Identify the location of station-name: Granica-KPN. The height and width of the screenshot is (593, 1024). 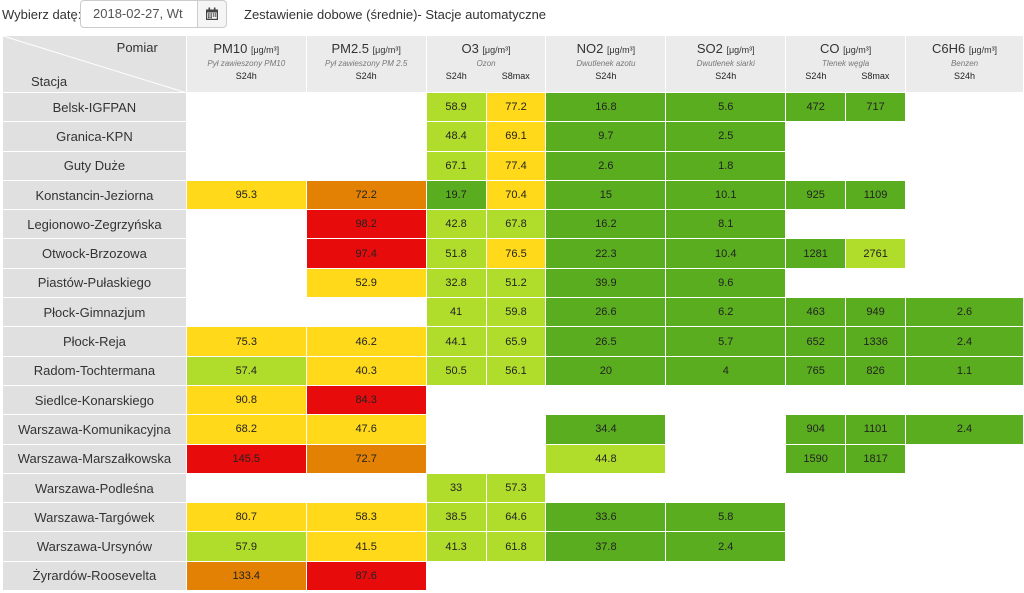
(94, 136).